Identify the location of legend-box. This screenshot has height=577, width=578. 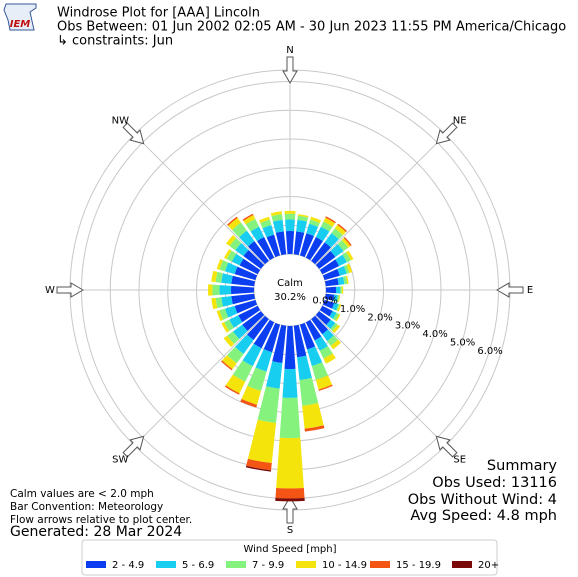
(289, 557).